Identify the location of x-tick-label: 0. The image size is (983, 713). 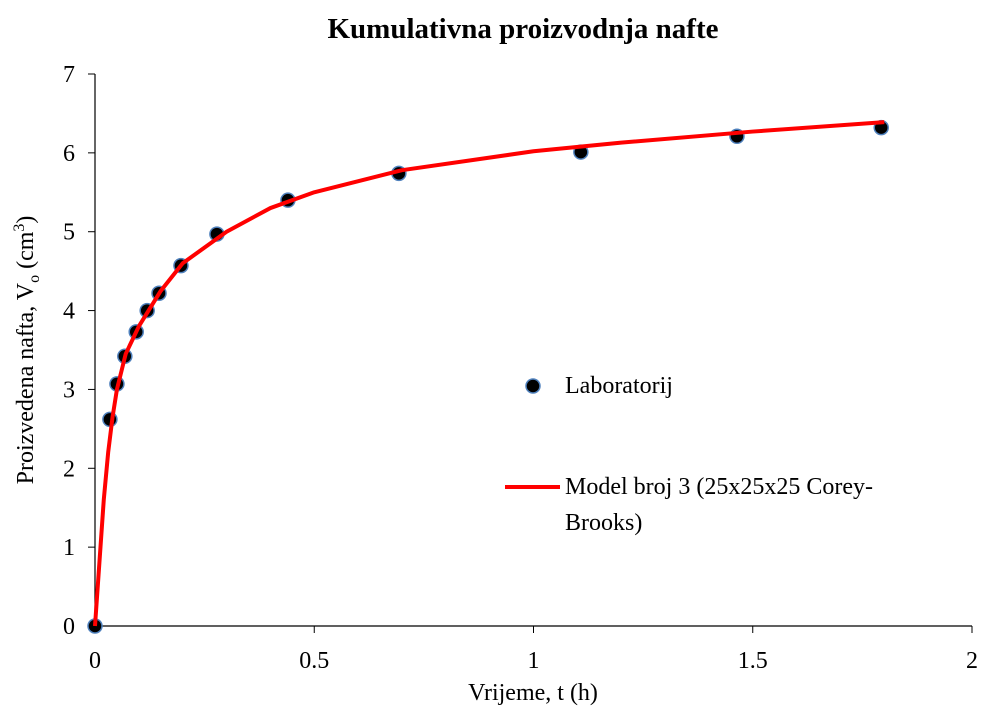
(95, 661).